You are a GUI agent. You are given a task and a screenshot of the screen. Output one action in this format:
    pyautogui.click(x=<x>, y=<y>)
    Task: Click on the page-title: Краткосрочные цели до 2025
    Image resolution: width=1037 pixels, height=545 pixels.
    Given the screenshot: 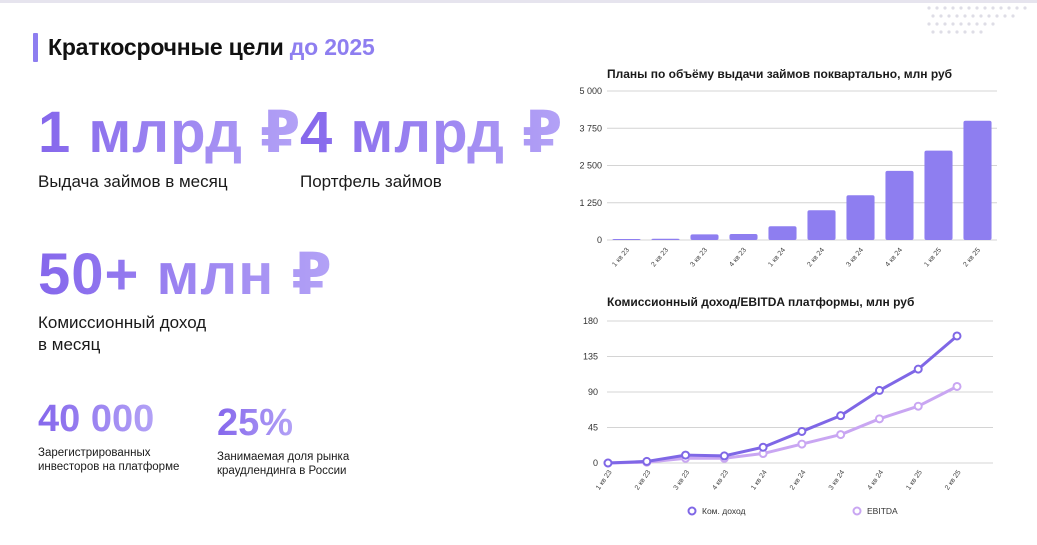 What is the action you would take?
    pyautogui.click(x=211, y=47)
    